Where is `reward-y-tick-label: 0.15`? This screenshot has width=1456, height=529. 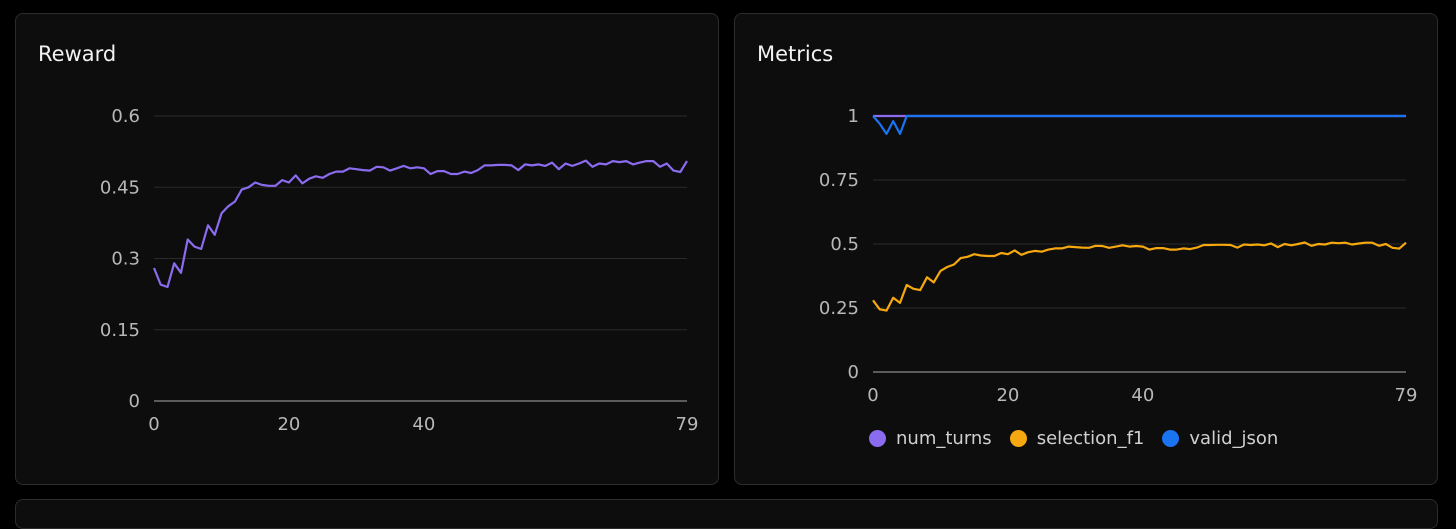 reward-y-tick-label: 0.15 is located at coordinates (120, 330).